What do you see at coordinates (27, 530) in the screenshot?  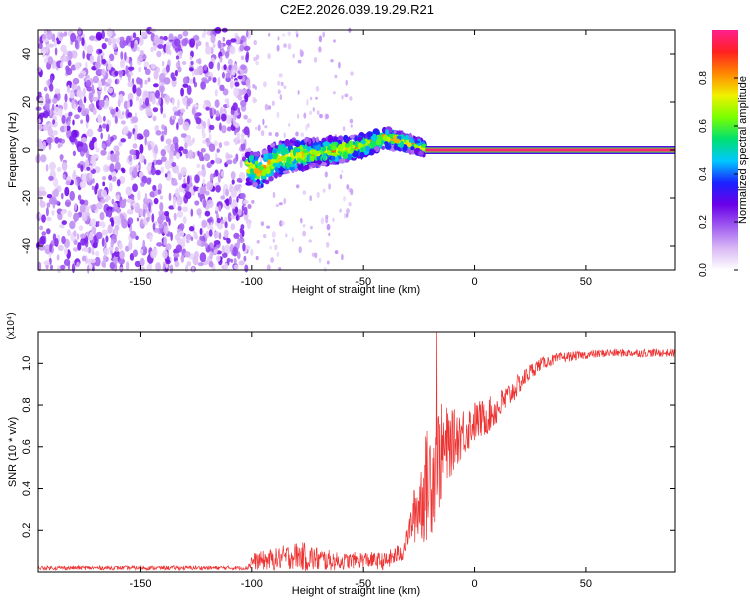 I see `snr-ytick-label: 0.2` at bounding box center [27, 530].